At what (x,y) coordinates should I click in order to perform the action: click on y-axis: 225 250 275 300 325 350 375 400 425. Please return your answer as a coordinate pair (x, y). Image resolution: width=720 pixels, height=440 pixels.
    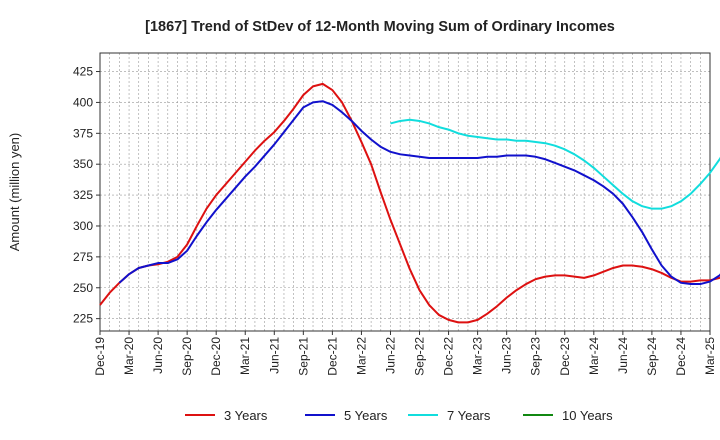
    Looking at the image, I should click on (86, 195).